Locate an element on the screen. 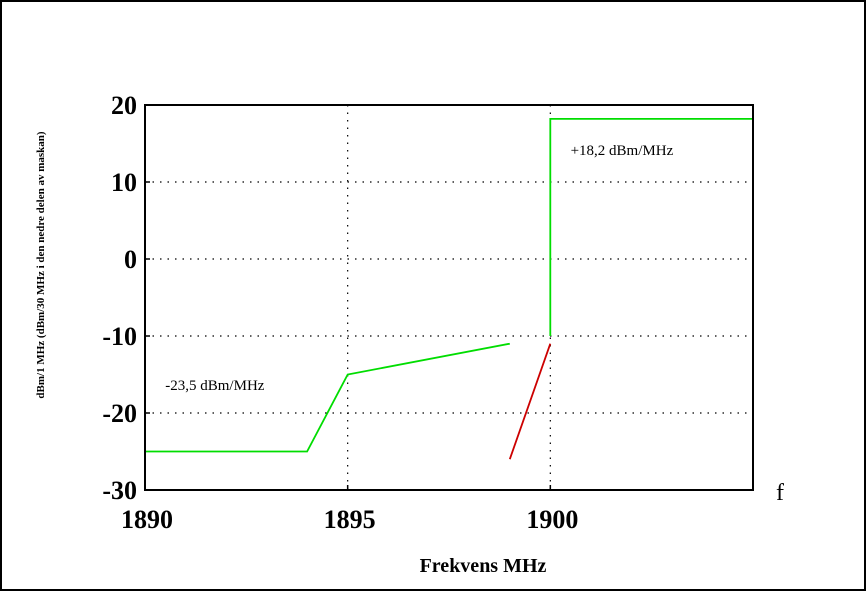 The image size is (866, 591). x-axis-label: Frekvens MHz is located at coordinates (483, 566).